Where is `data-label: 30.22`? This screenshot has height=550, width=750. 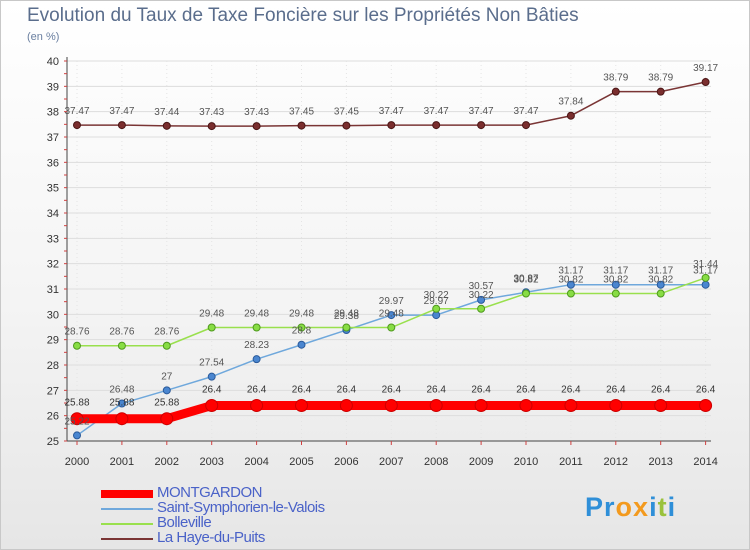 data-label: 30.22 is located at coordinates (481, 295).